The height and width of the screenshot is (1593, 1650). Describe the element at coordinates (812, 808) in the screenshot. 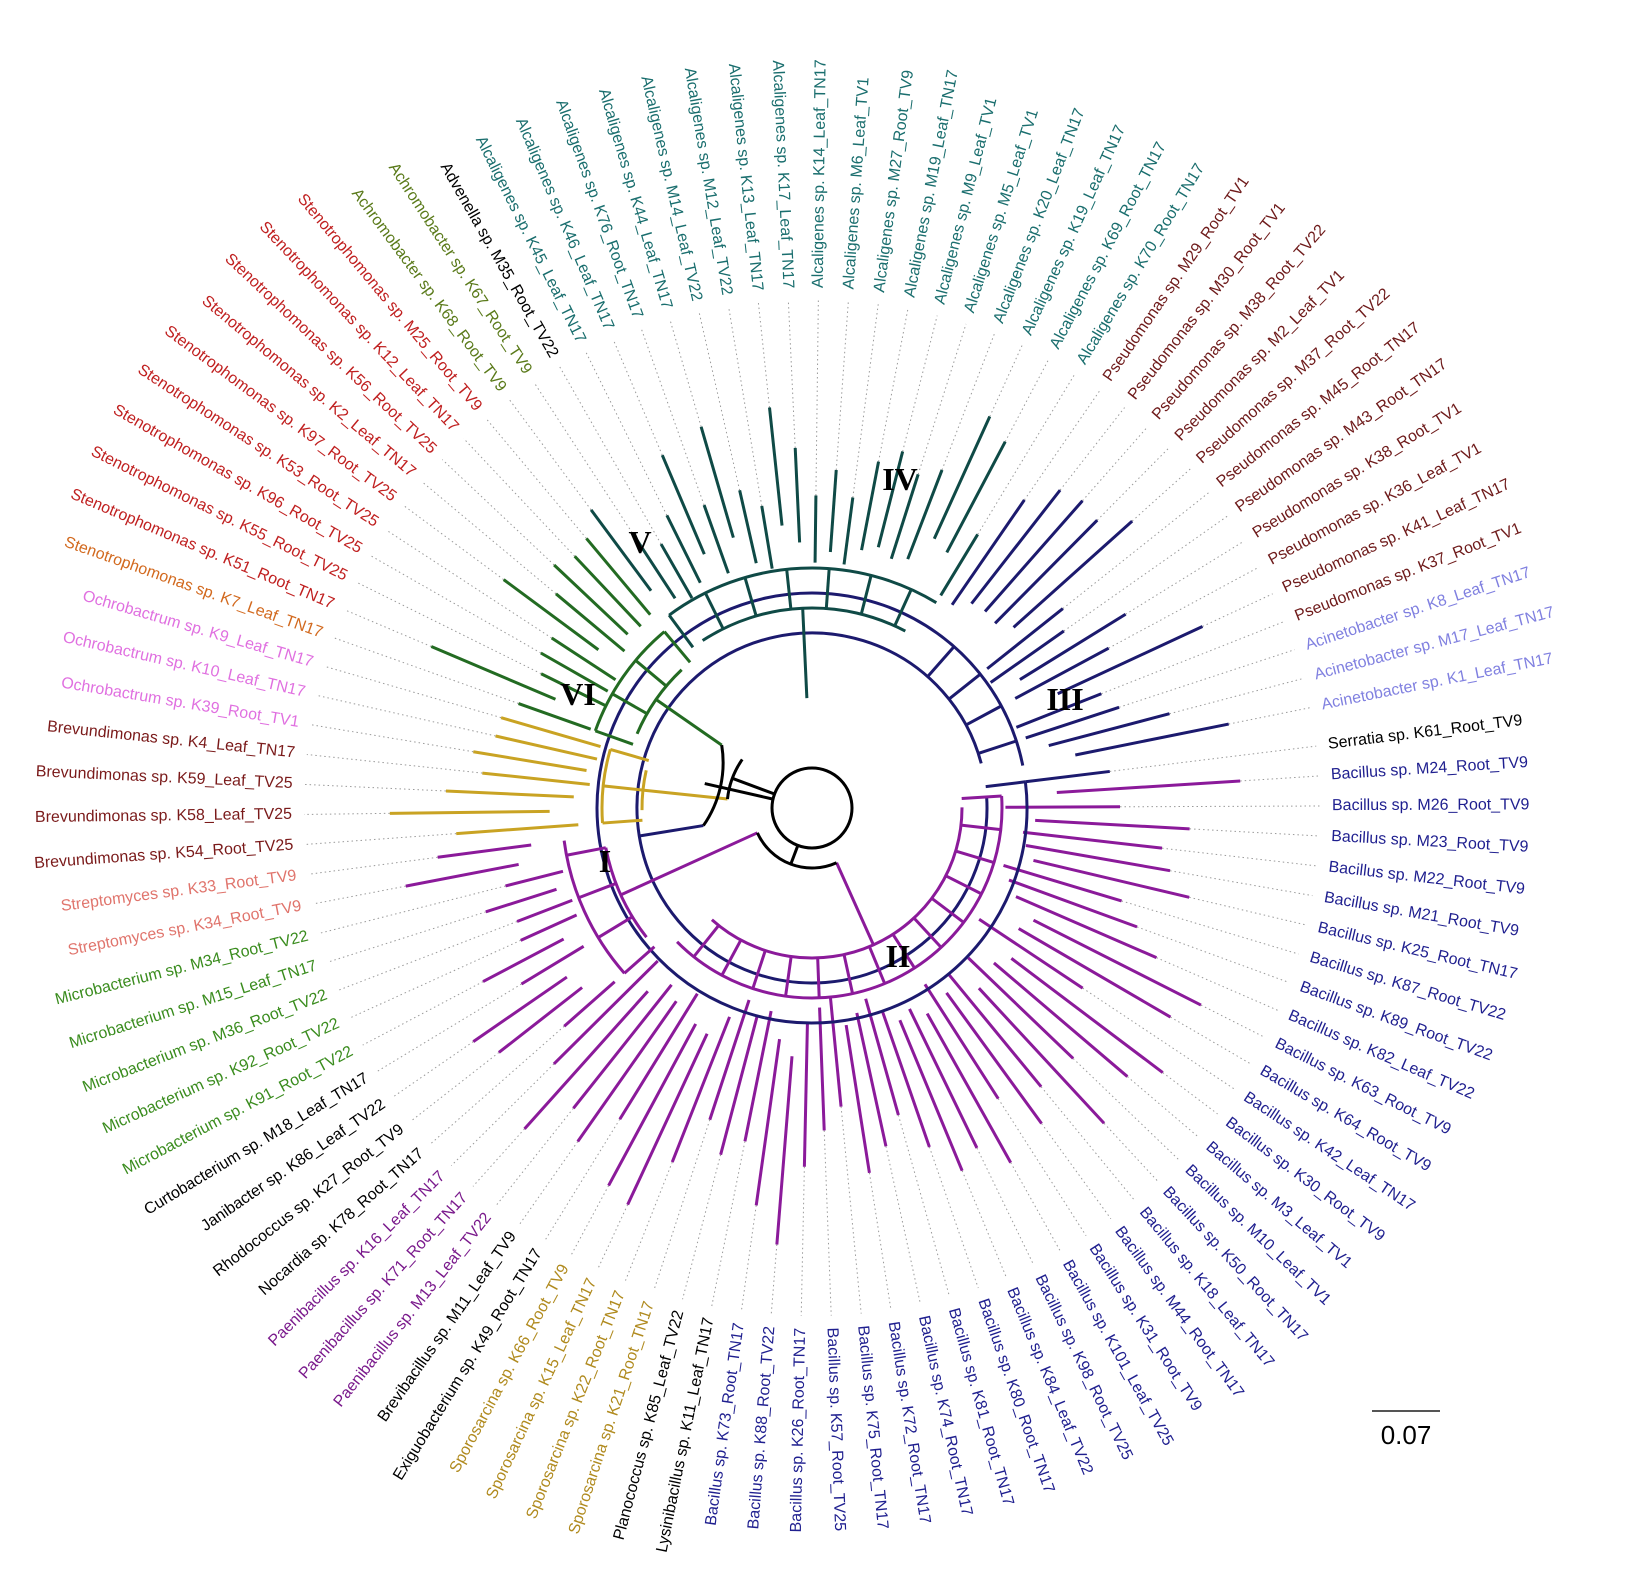

I see `clade-arc` at that location.